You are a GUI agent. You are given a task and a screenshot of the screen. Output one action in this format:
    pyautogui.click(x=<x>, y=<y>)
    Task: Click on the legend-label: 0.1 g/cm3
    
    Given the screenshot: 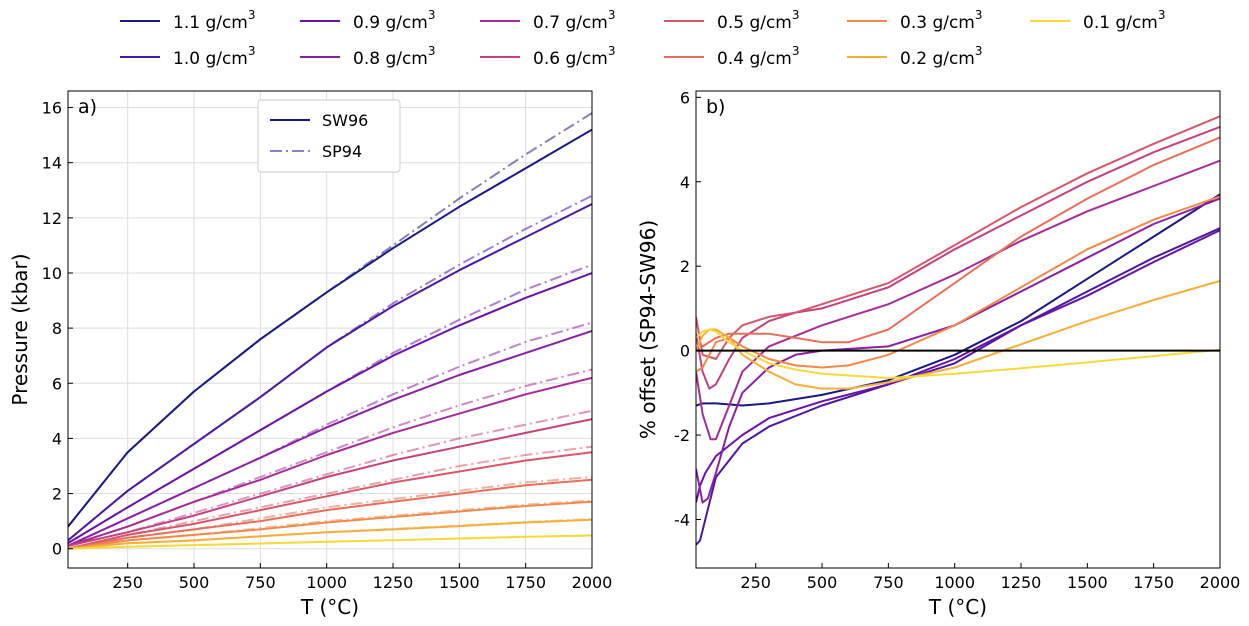 What is the action you would take?
    pyautogui.click(x=1124, y=20)
    